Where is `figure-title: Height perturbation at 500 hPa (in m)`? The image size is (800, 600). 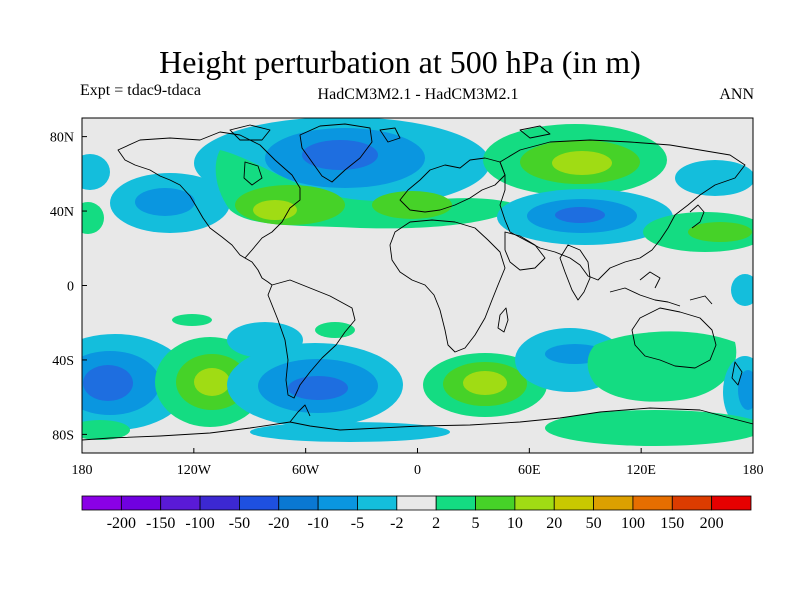
figure-title: Height perturbation at 500 hPa (in m) is located at coordinates (400, 62).